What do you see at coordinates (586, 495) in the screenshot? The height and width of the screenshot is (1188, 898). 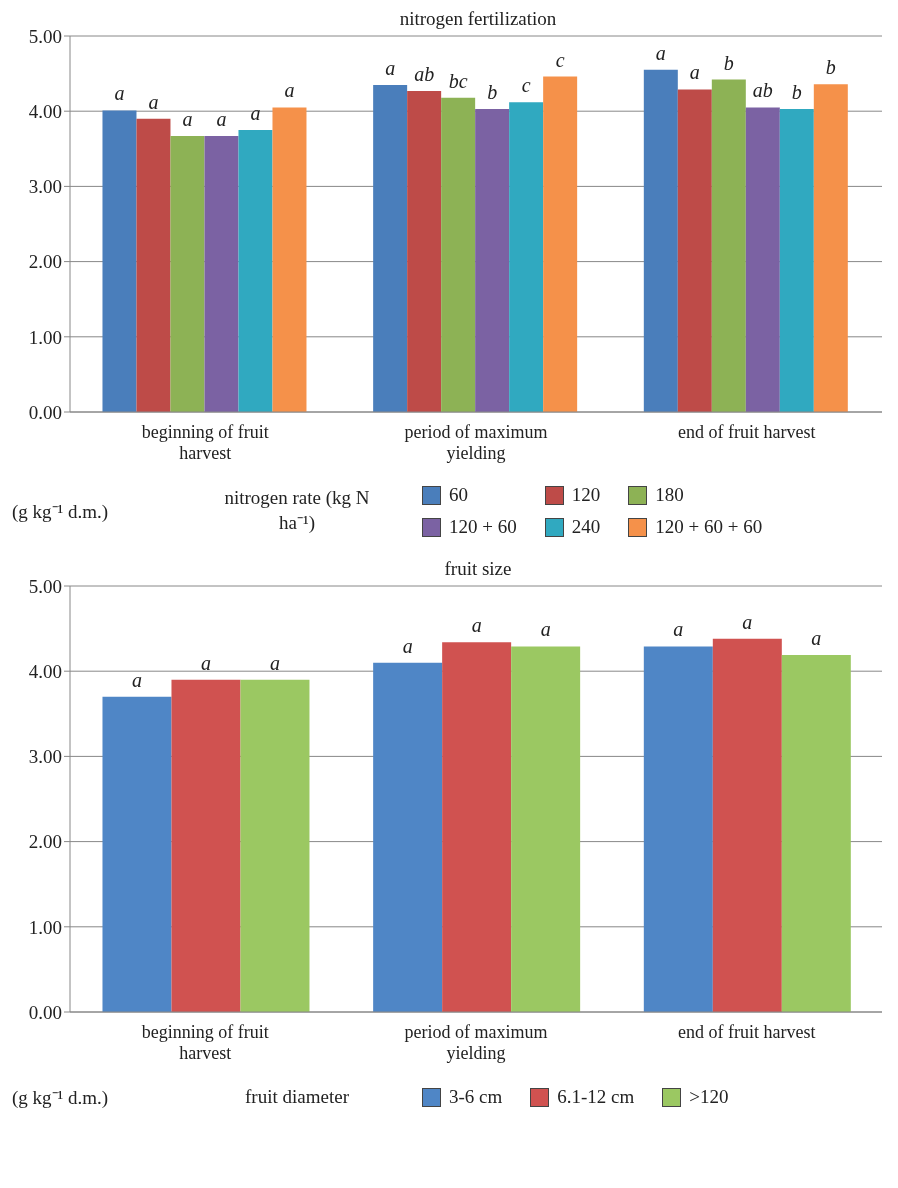 I see `legend-label: 120` at bounding box center [586, 495].